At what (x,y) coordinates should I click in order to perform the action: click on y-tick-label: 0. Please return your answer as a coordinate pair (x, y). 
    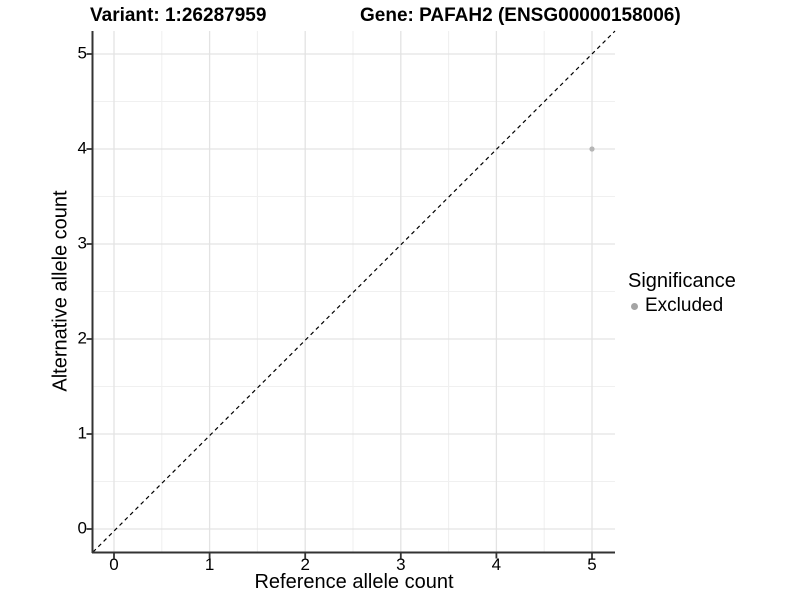
    Looking at the image, I should click on (82, 528).